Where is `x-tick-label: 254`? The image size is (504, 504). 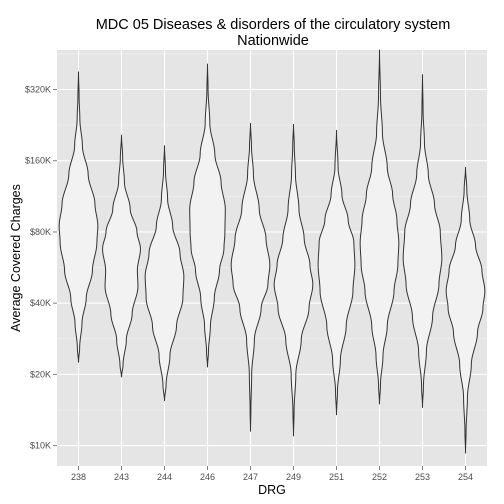
x-tick-label: 254 is located at coordinates (465, 477).